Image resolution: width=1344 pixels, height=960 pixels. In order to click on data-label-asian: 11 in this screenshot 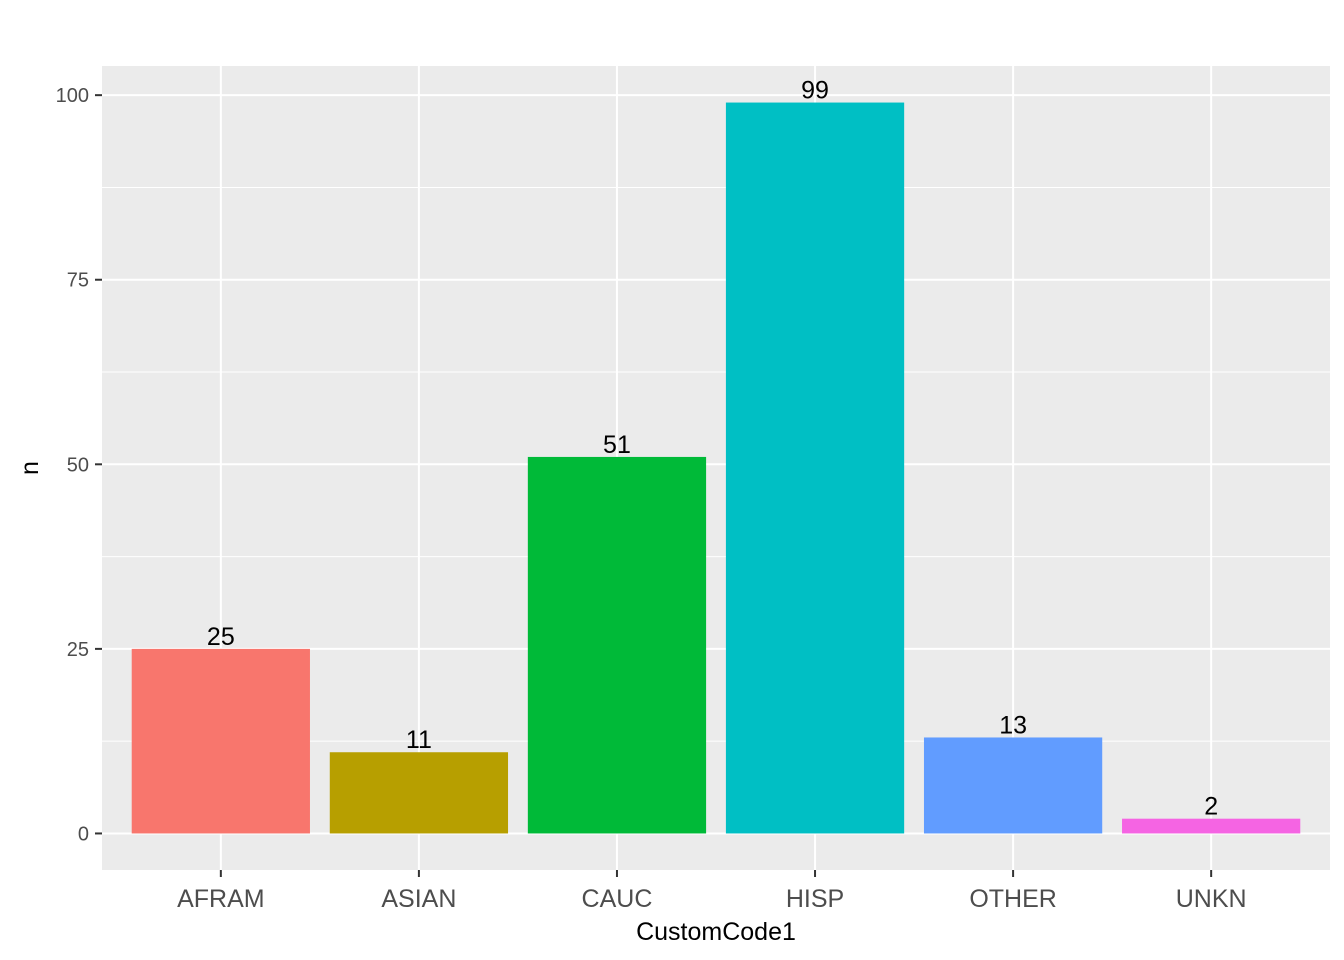, I will do `click(419, 740)`.